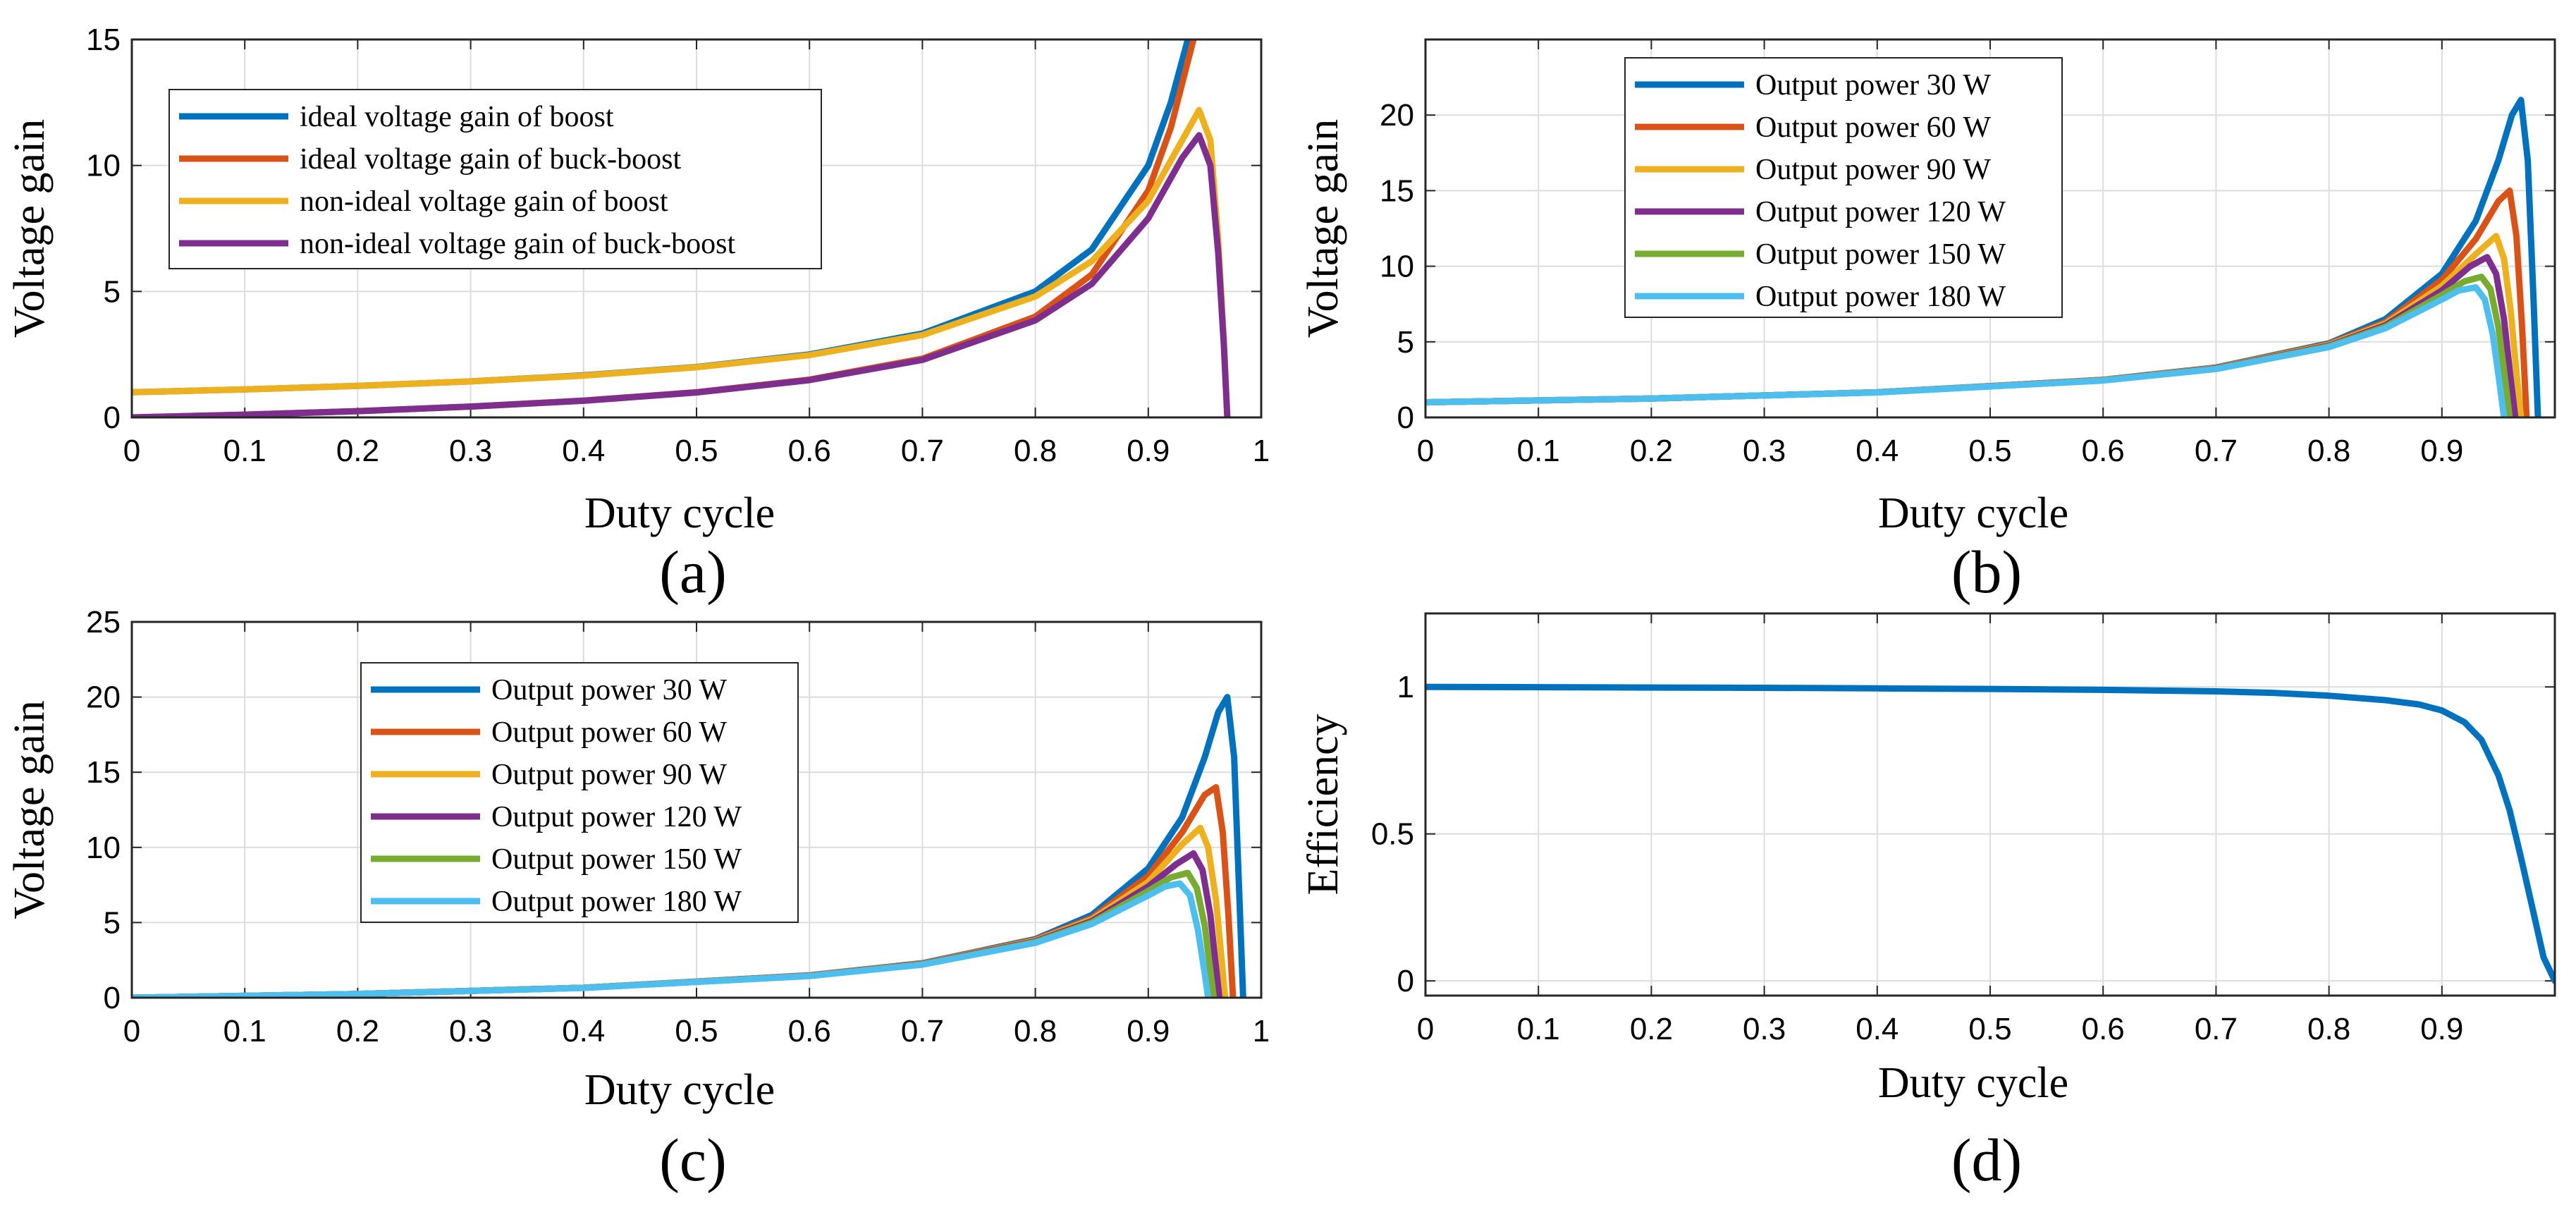 This screenshot has height=1205, width=2576. Describe the element at coordinates (457, 117) in the screenshot. I see `legend-label-1: ideal voltage gain of boost` at that location.